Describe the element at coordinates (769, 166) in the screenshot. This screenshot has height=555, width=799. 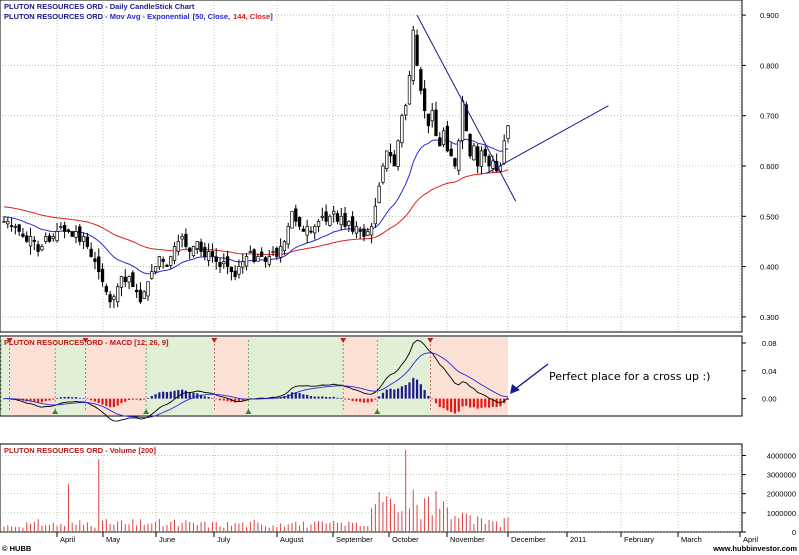
I see `price-y-tick-label: 0.600` at that location.